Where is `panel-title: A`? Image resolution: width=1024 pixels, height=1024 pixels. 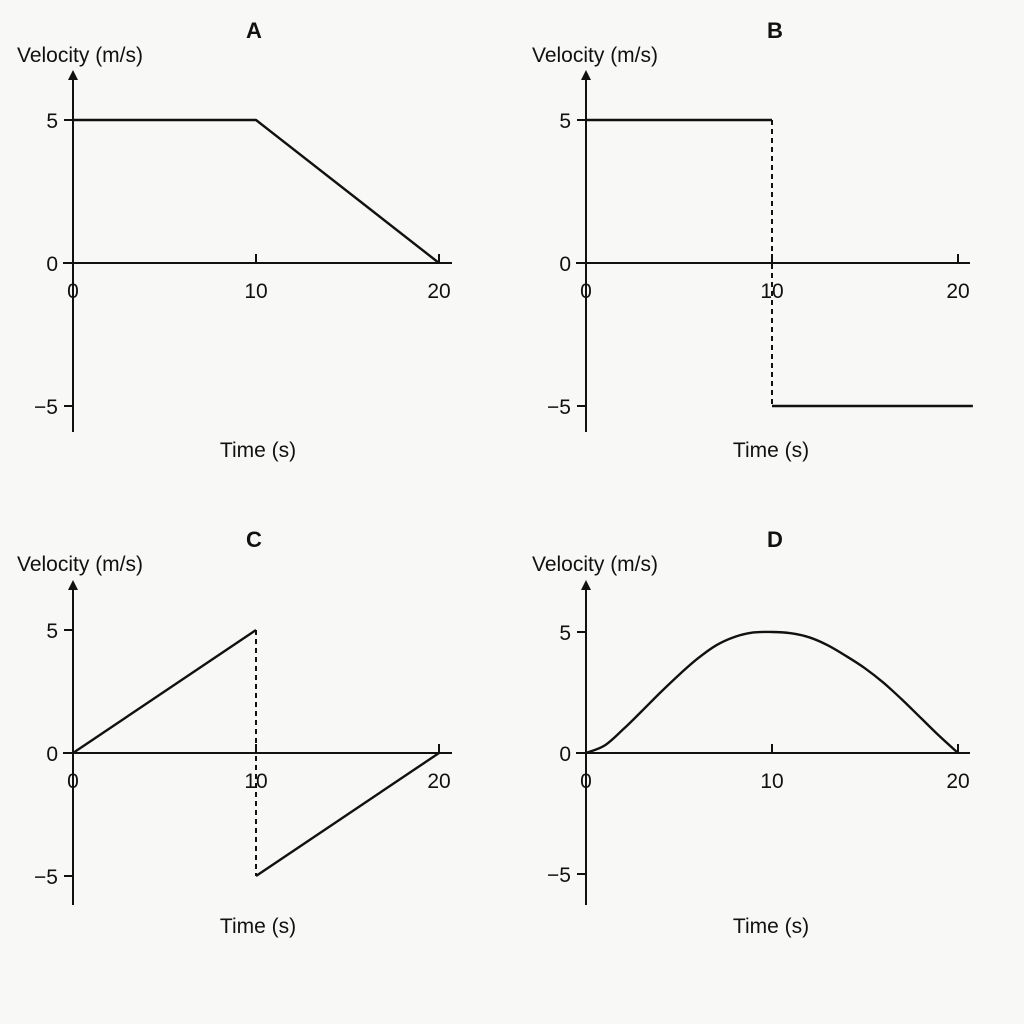 panel-title: A is located at coordinates (254, 30).